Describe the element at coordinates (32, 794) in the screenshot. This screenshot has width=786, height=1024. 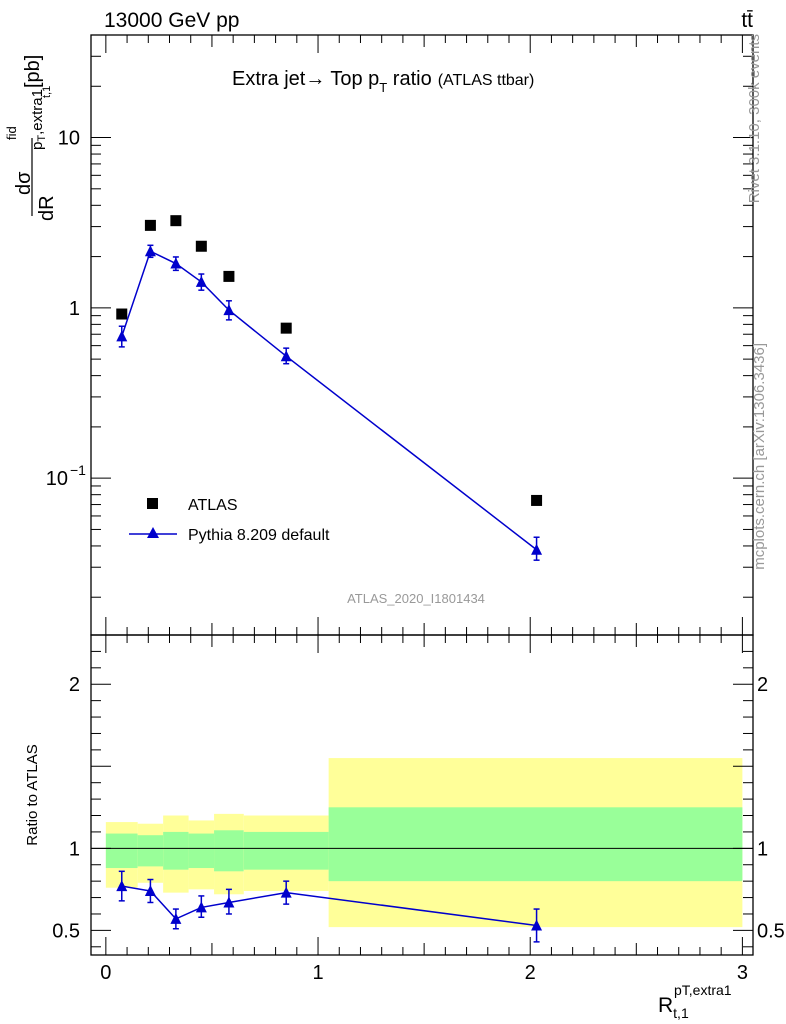
I see `ratio-y-label: Ratio to ATLAS` at that location.